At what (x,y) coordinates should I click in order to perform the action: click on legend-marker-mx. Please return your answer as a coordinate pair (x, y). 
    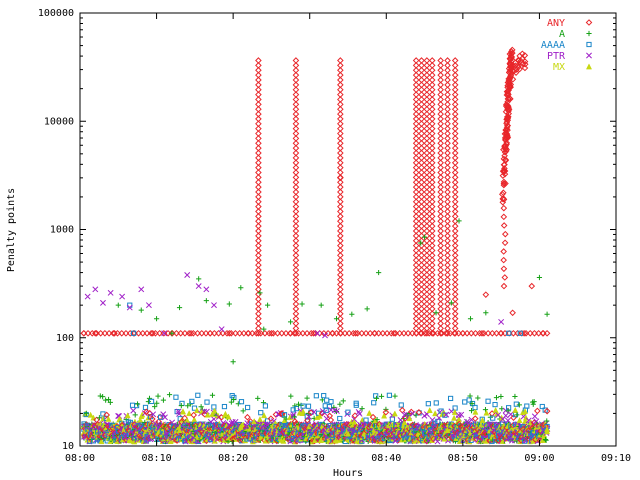
    Looking at the image, I should click on (589, 66).